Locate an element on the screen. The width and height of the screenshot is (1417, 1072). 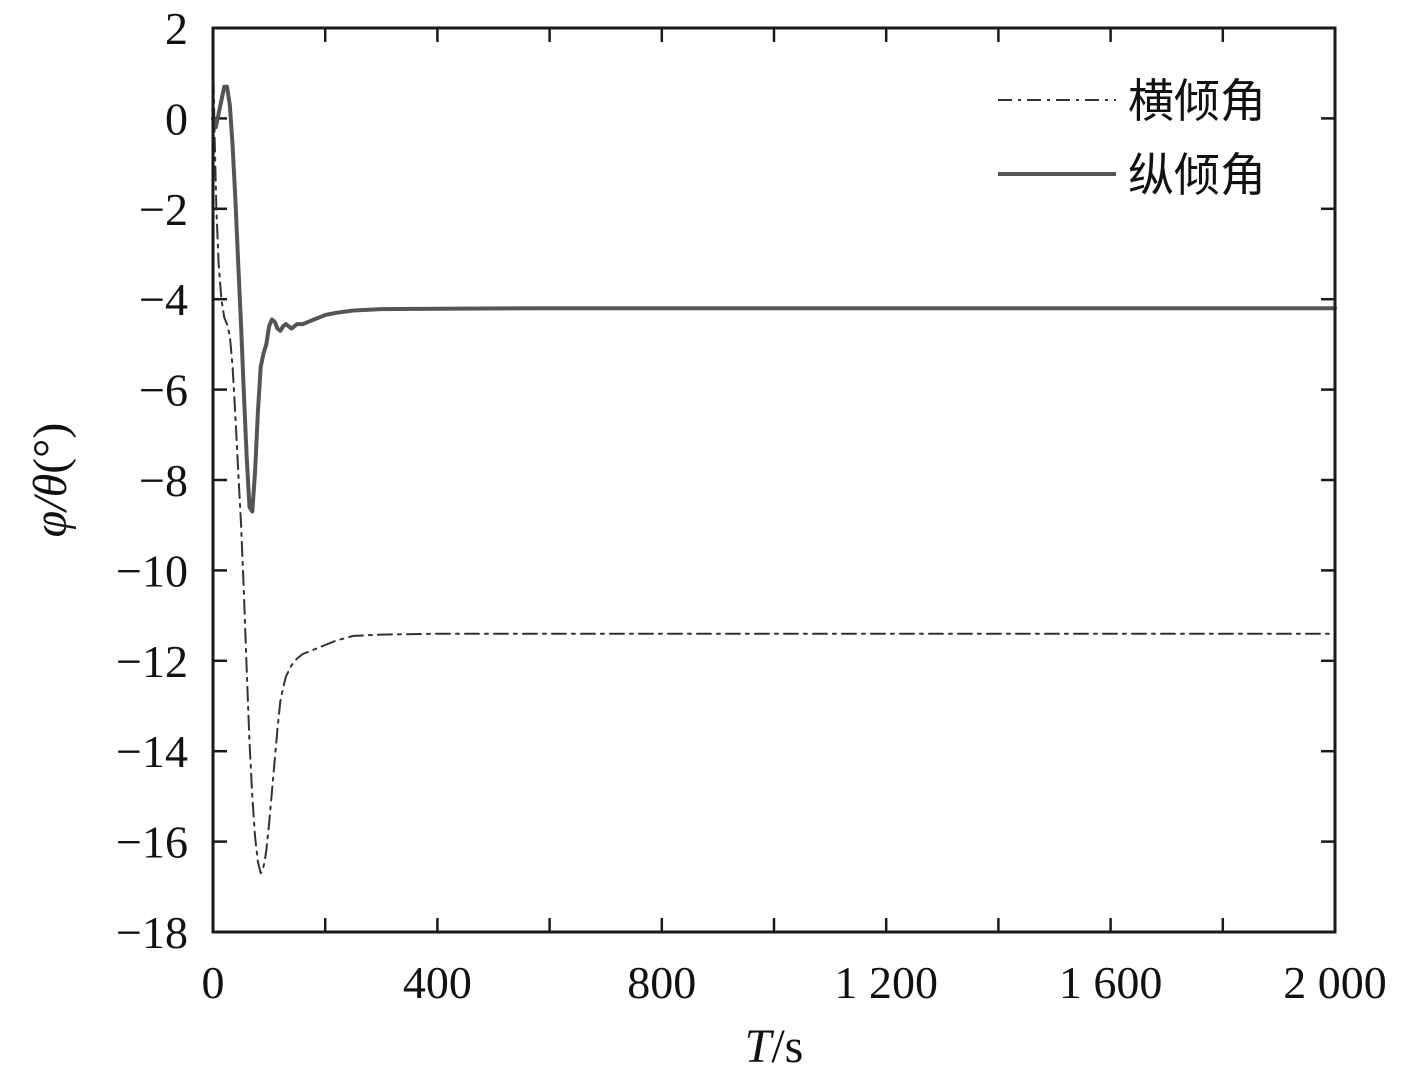
x-tick-label: 2 000 is located at coordinates (1335, 982).